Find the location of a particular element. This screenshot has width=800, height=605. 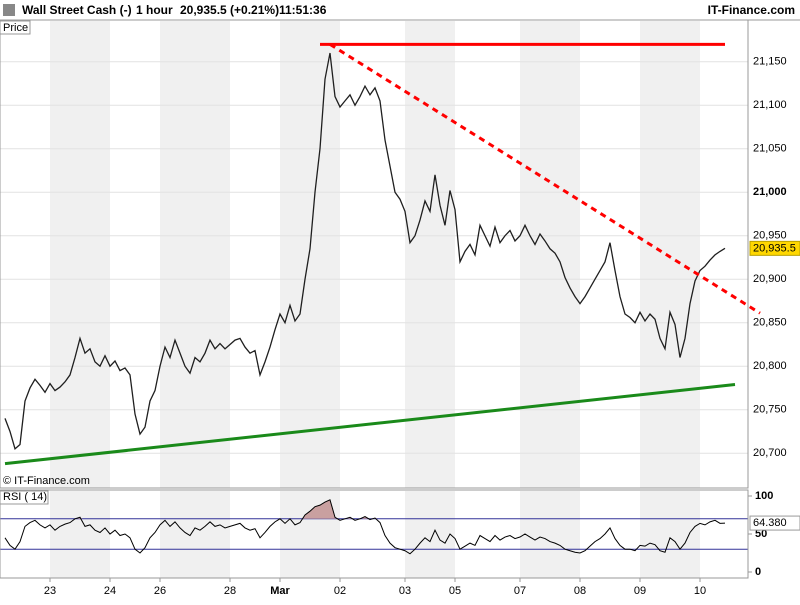

rsi-label: RSI ( 14) is located at coordinates (25, 497).